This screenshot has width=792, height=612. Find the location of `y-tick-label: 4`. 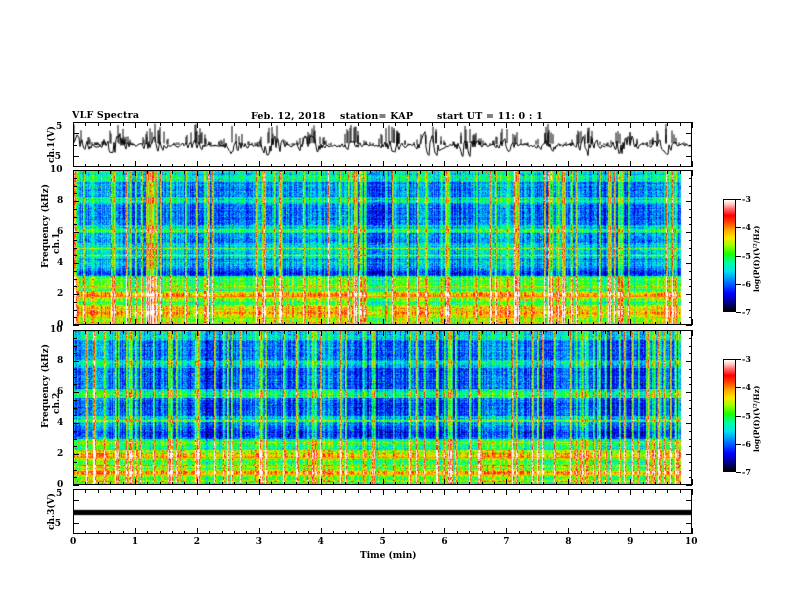

y-tick-label: 4 is located at coordinates (60, 263).